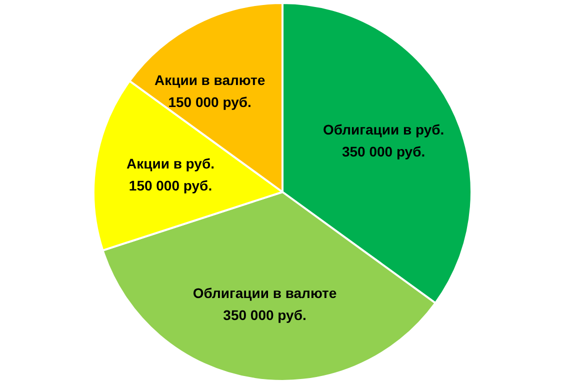 This screenshot has height=383, width=564. I want to click on slice-label: Акции в валюте, so click(210, 80).